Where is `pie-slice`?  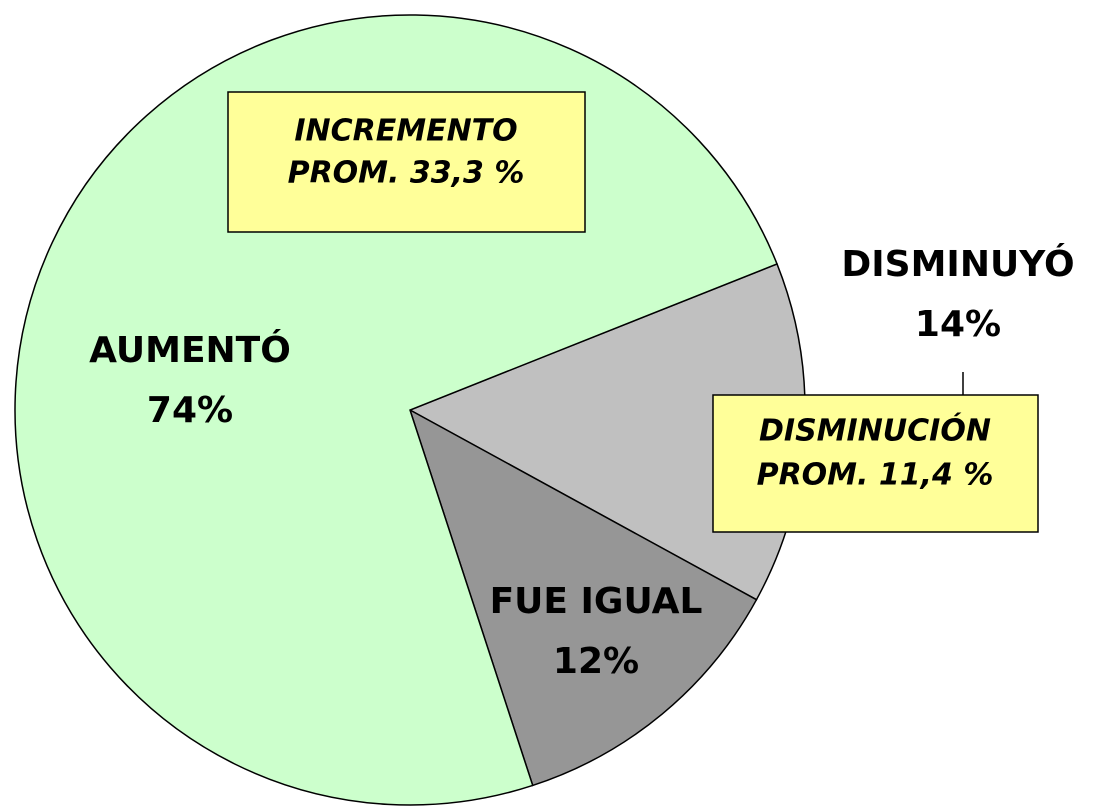 pie-slice is located at coordinates (583, 597).